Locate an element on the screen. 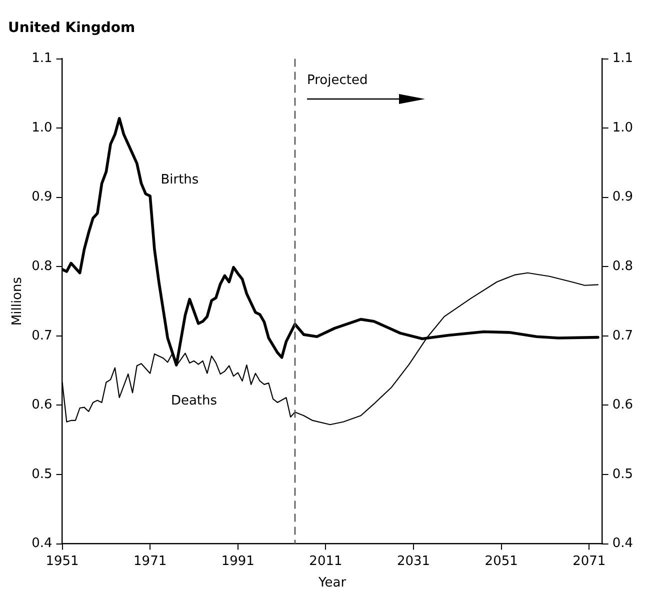 This screenshot has width=649, height=601. y2-tick-label: 1.1 is located at coordinates (623, 58).